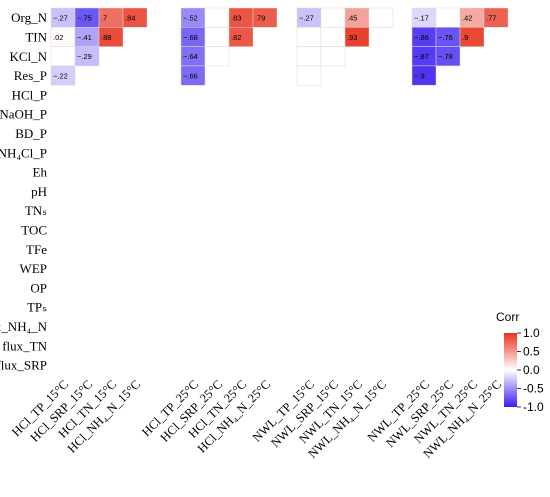  I want to click on cell-value: −.66, so click(190, 75).